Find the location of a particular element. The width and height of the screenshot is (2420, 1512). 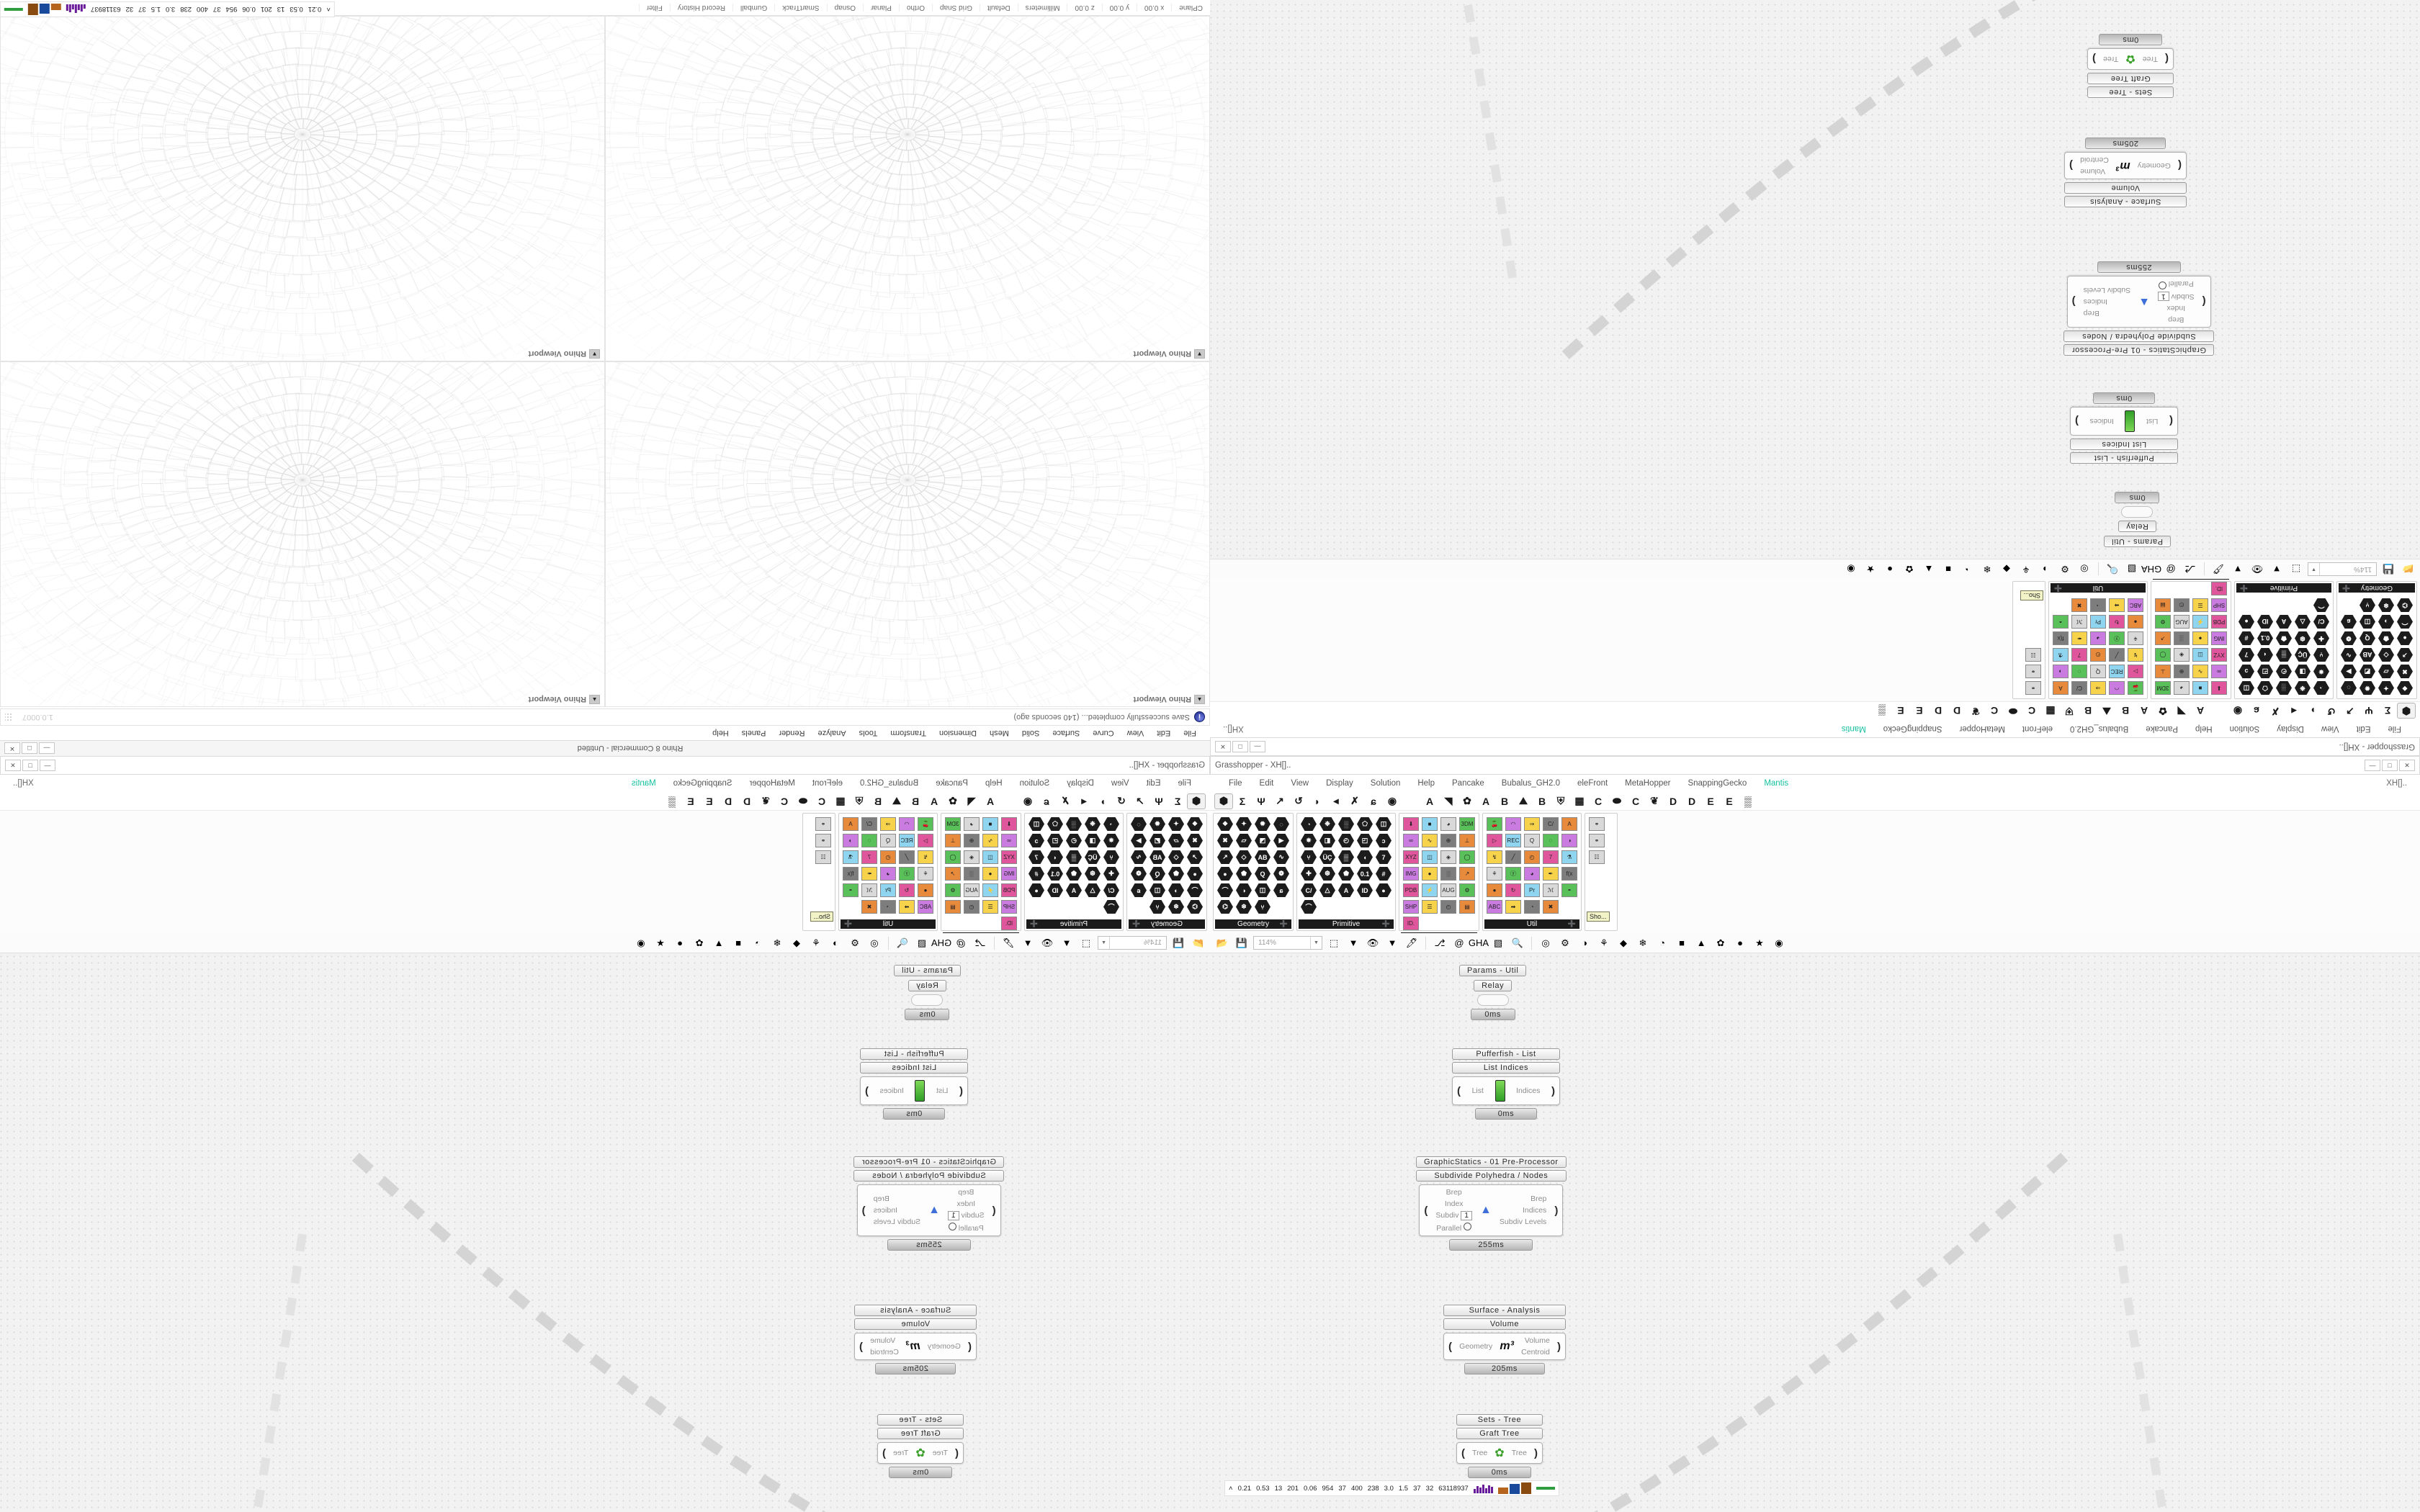

component-icon-0-13: ⬟ is located at coordinates (2386, 638).